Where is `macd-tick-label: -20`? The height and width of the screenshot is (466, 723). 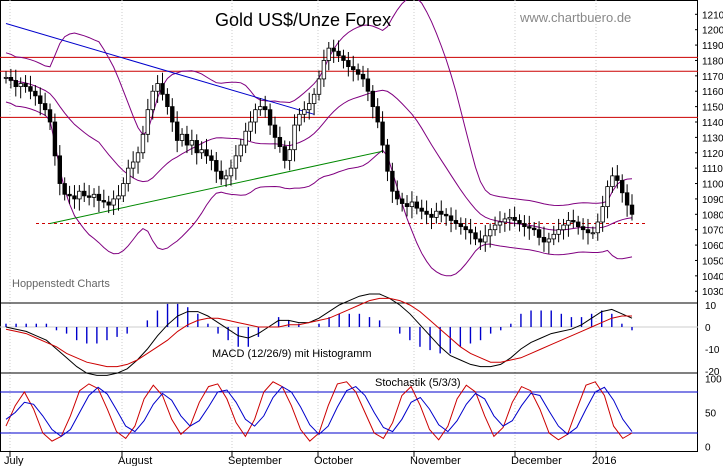
macd-tick-label: -20 is located at coordinates (712, 372).